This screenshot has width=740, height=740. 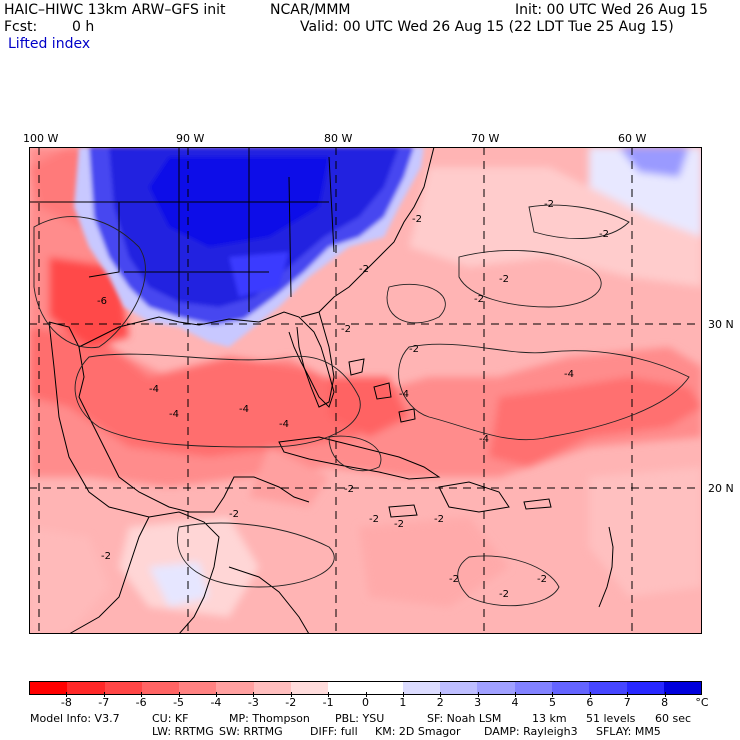 What do you see at coordinates (104, 702) in the screenshot?
I see `colorbar-tick-label: -7` at bounding box center [104, 702].